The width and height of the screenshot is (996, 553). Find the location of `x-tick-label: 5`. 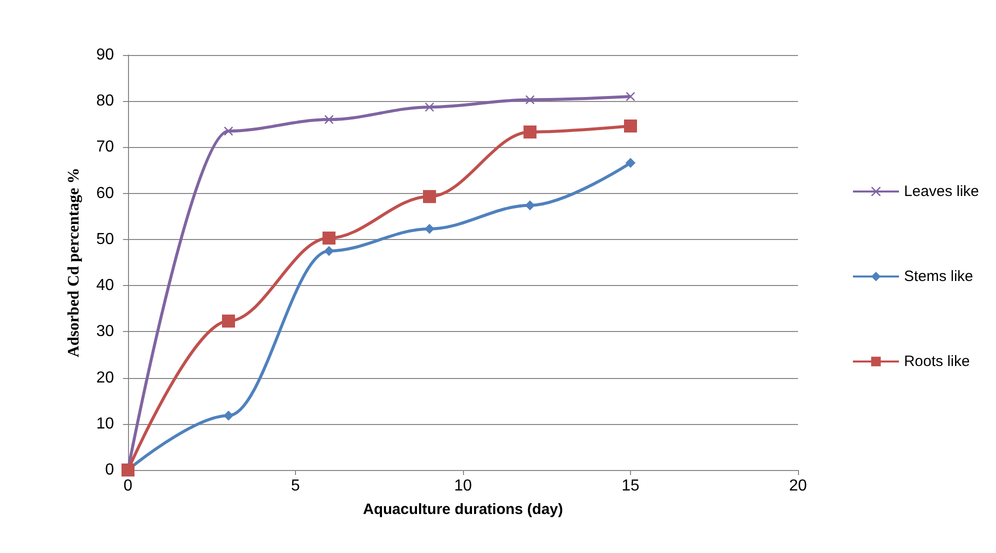

x-tick-label: 5 is located at coordinates (295, 486).